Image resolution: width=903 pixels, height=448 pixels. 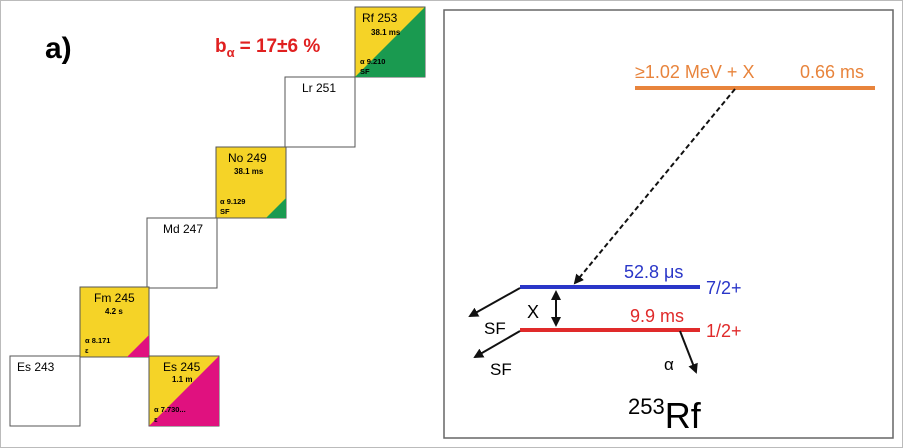 I want to click on nuclide-box: Es 245 1.1 m α 7.730... ε, so click(x=184, y=391).